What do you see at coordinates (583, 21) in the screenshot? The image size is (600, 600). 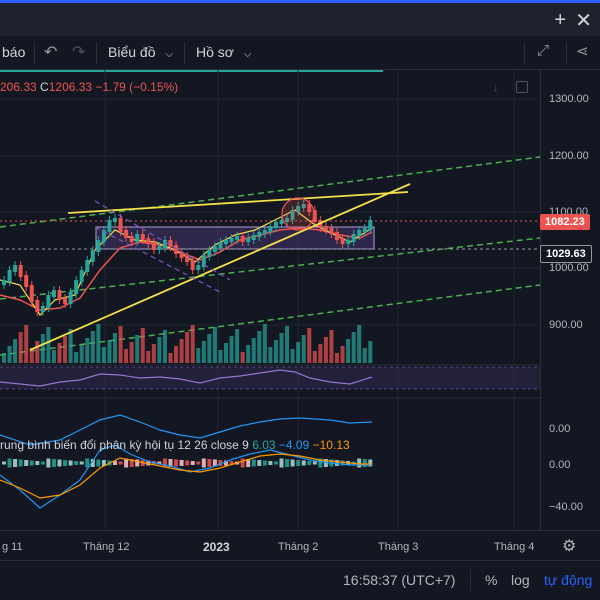 I see `close-icon: ✕` at bounding box center [583, 21].